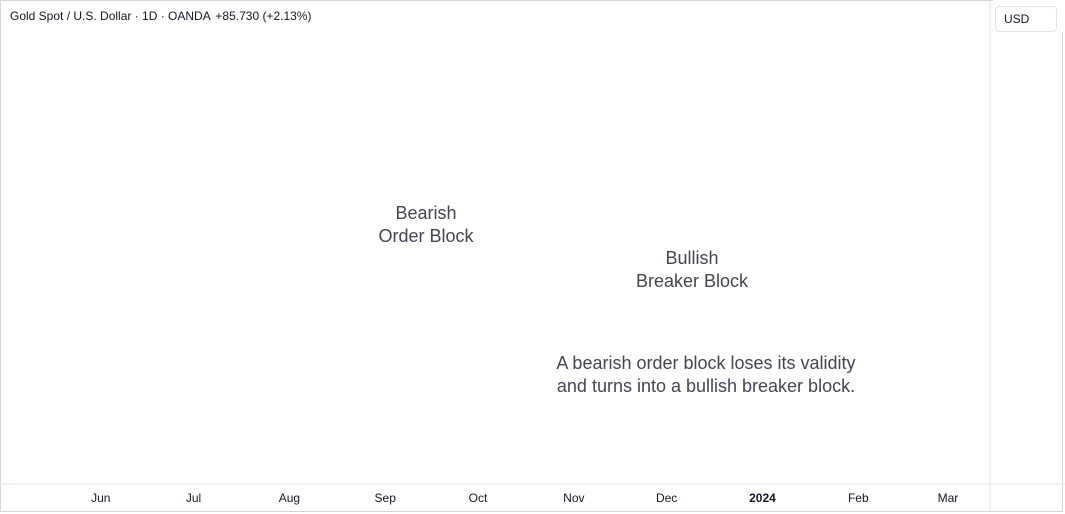 Image resolution: width=1065 pixels, height=514 pixels. Describe the element at coordinates (948, 498) in the screenshot. I see `time-tick-label: Mar` at that location.